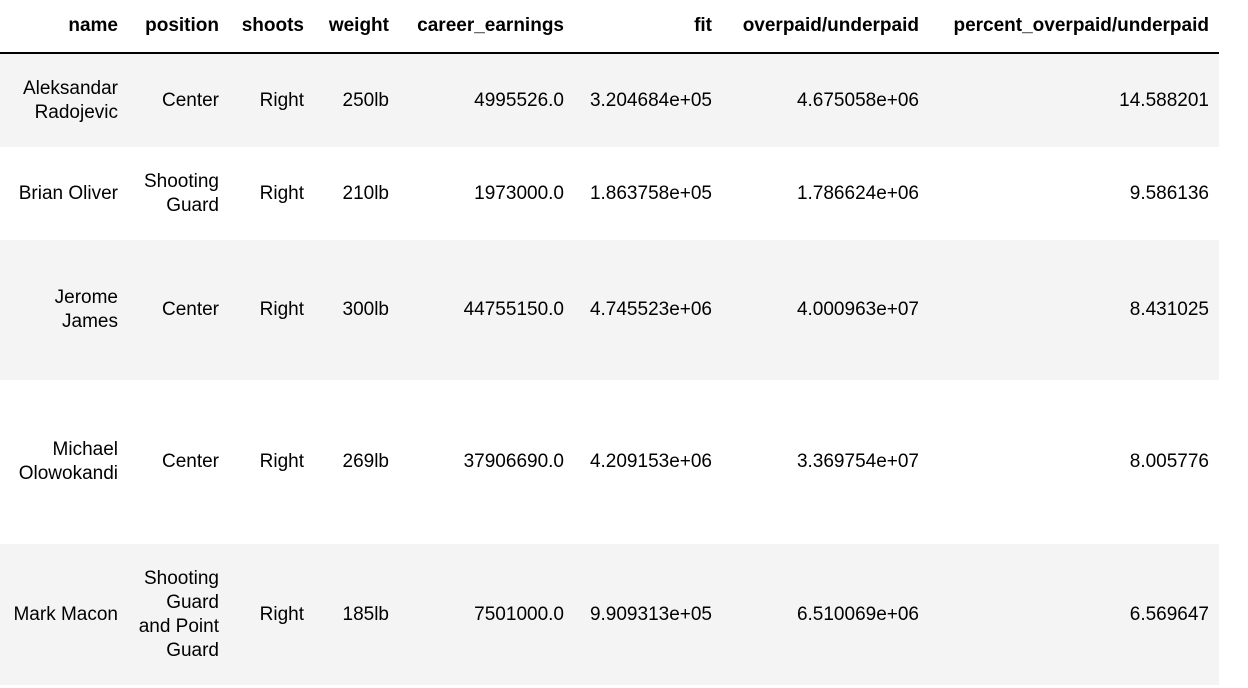  Describe the element at coordinates (64, 310) in the screenshot. I see `cell-name: Jerome James` at that location.